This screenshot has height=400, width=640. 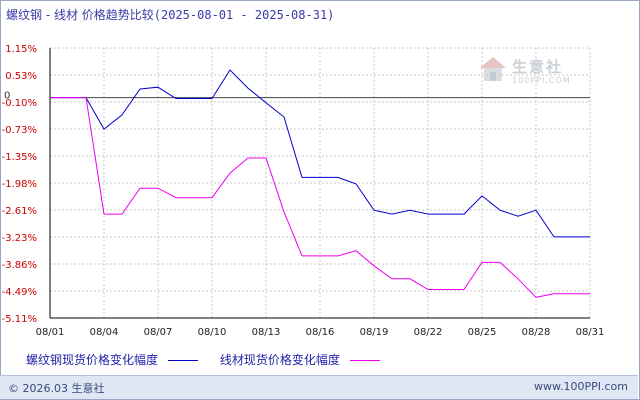 I want to click on chart-title-main: 螺纹钢 - 线材 价格趋势比较, so click(x=80, y=15).